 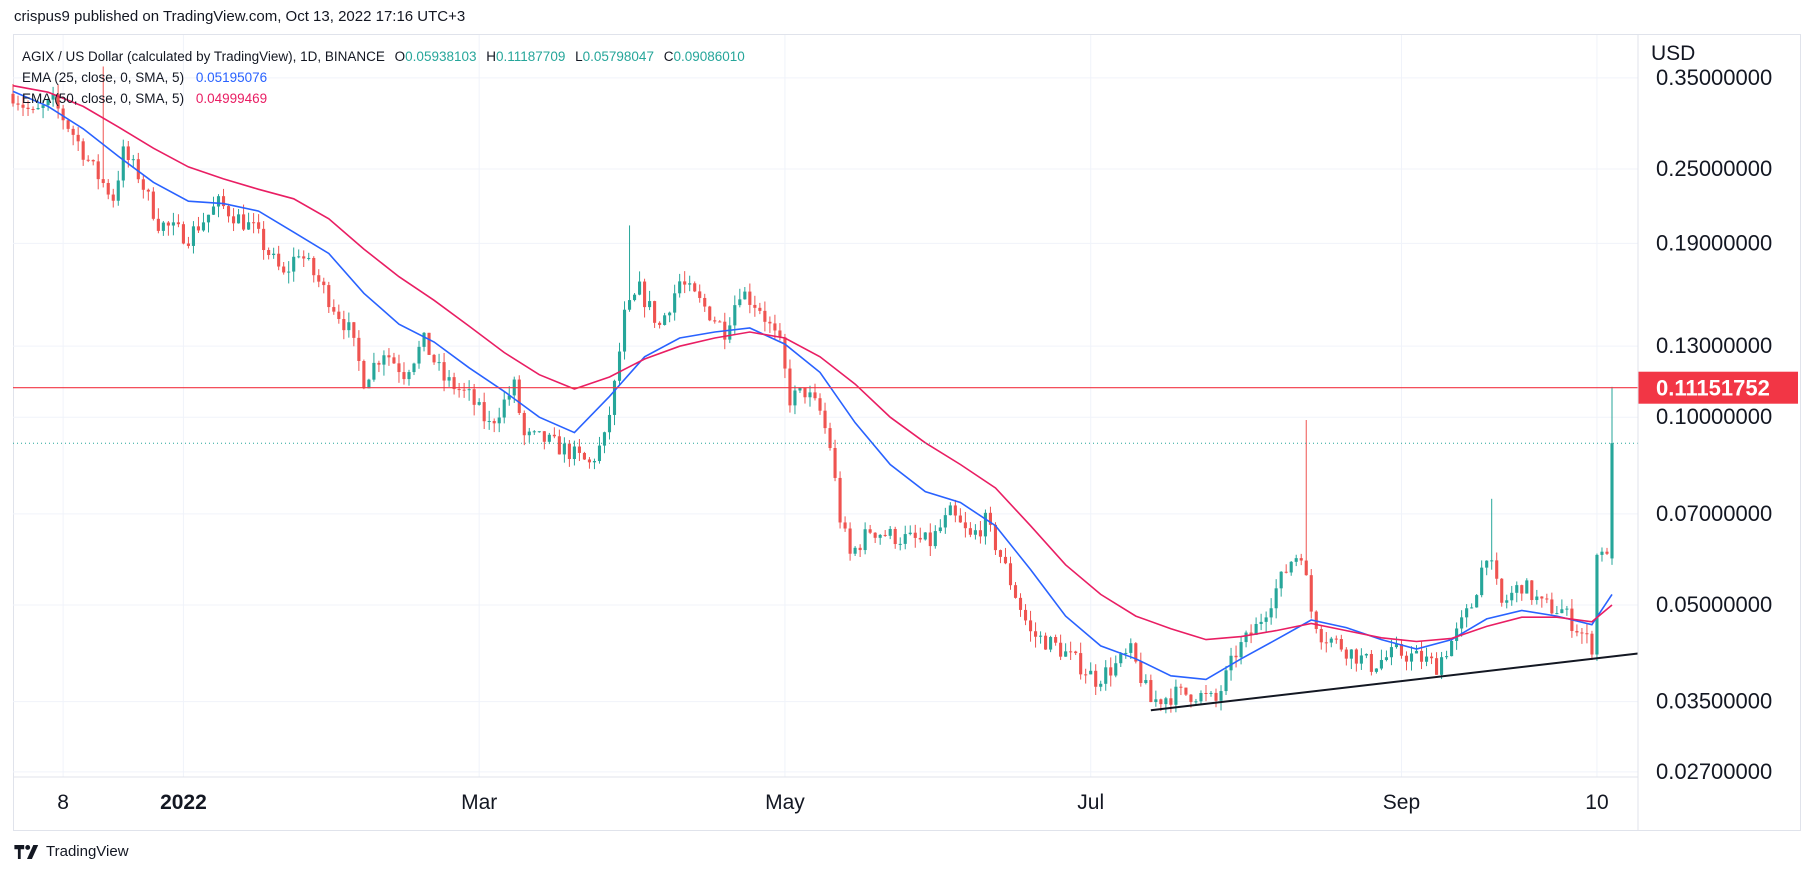 What do you see at coordinates (1714, 513) in the screenshot?
I see `price-tick-label: 0.07000000` at bounding box center [1714, 513].